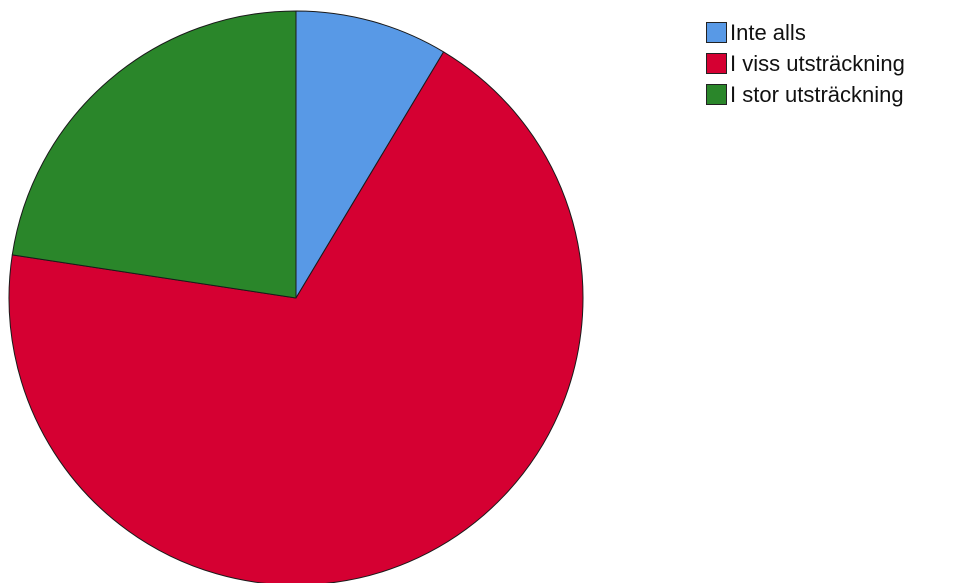 The image size is (959, 583). What do you see at coordinates (817, 94) in the screenshot?
I see `legend-label: I stor utsträckning` at bounding box center [817, 94].